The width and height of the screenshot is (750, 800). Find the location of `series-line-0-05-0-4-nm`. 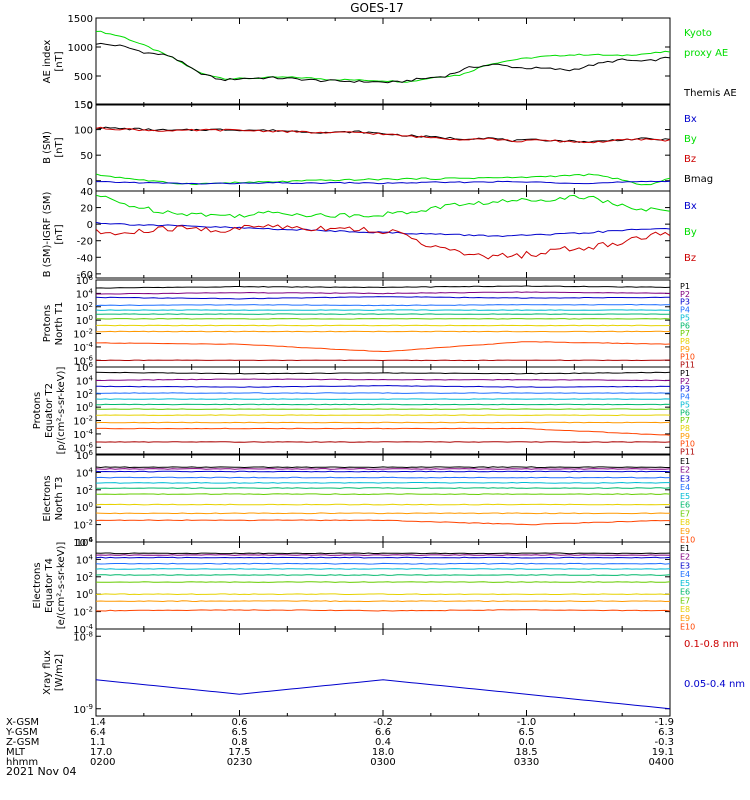

series-line-0-05-0-4-nm is located at coordinates (383, 694).